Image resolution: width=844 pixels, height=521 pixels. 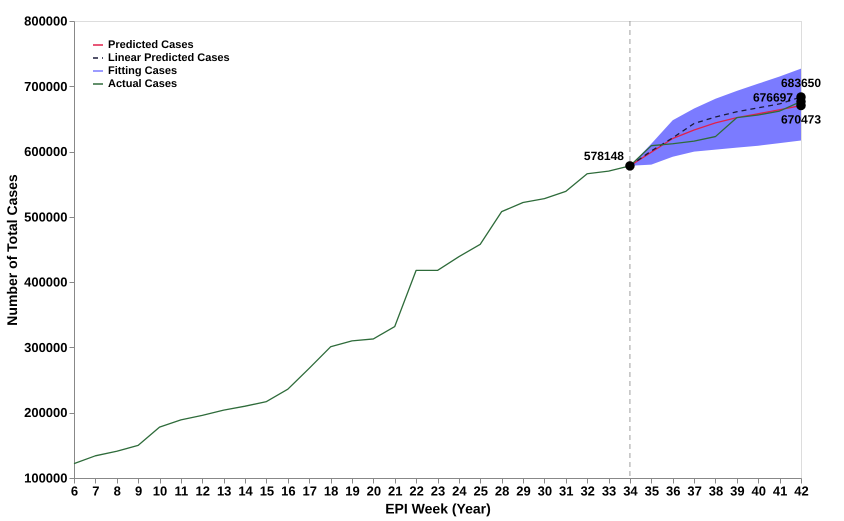 I want to click on x-tick-label: 32, so click(x=587, y=491).